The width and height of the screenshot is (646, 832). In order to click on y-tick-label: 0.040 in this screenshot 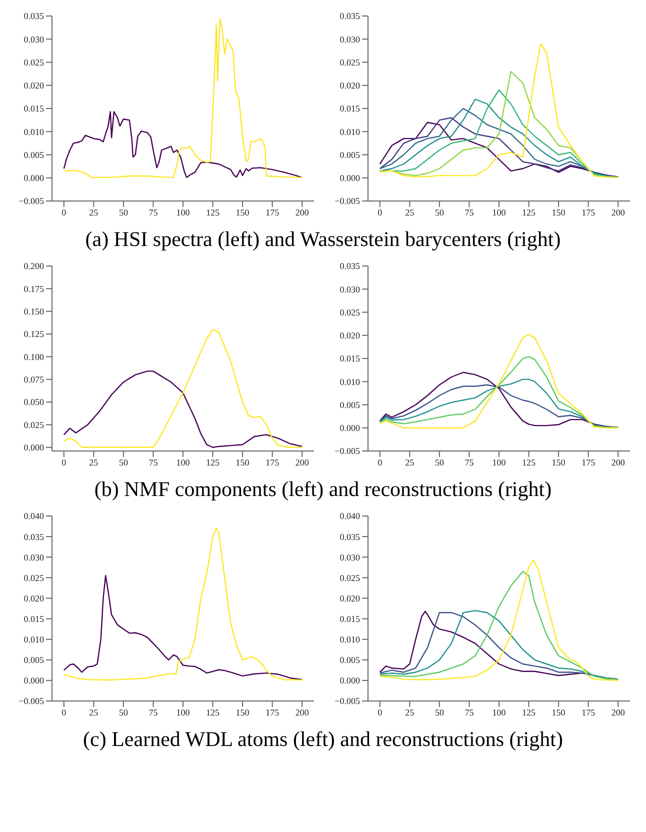, I will do `click(34, 516)`.